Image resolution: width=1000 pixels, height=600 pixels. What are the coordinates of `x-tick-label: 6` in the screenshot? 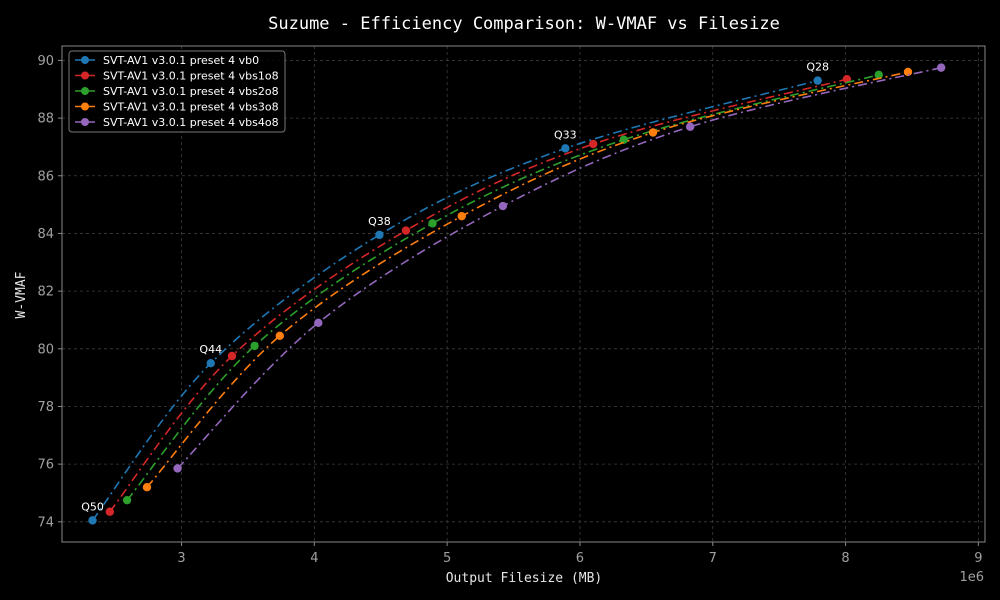 It's located at (580, 558).